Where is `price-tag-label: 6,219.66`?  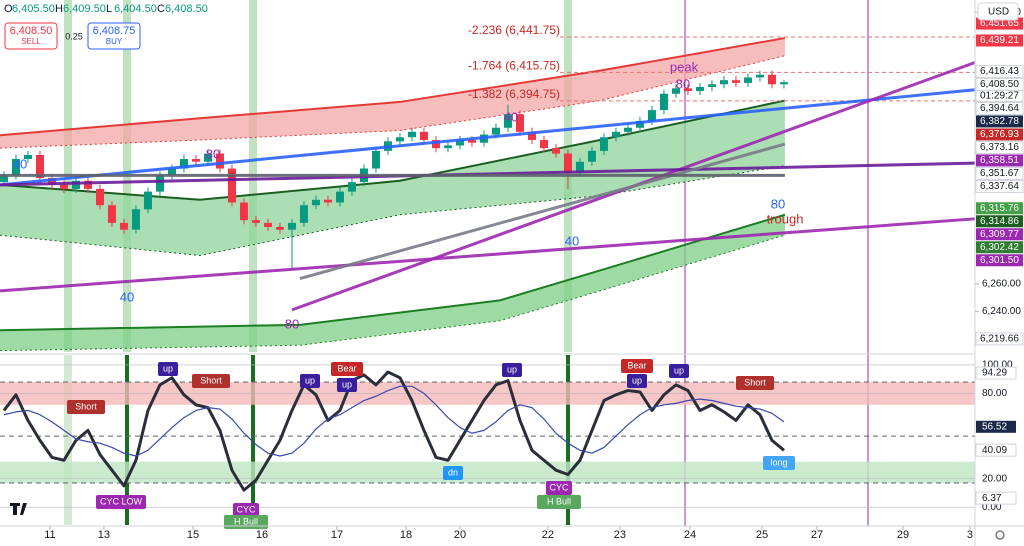
price-tag-label: 6,219.66 is located at coordinates (999, 339).